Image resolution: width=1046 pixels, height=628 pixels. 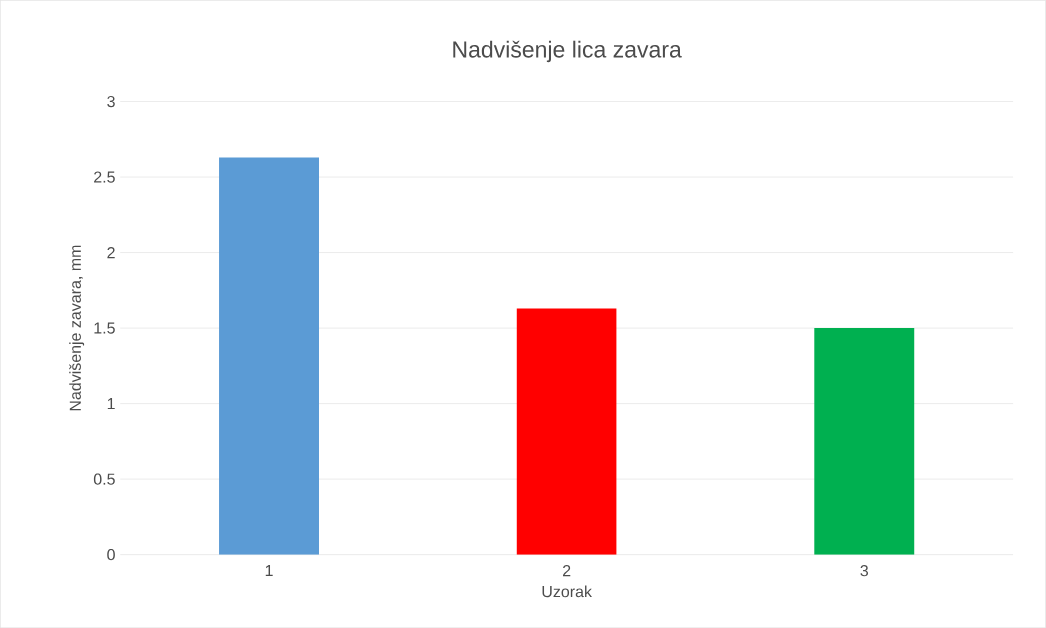 What do you see at coordinates (111, 404) in the screenshot?
I see `y-tick-label: 1` at bounding box center [111, 404].